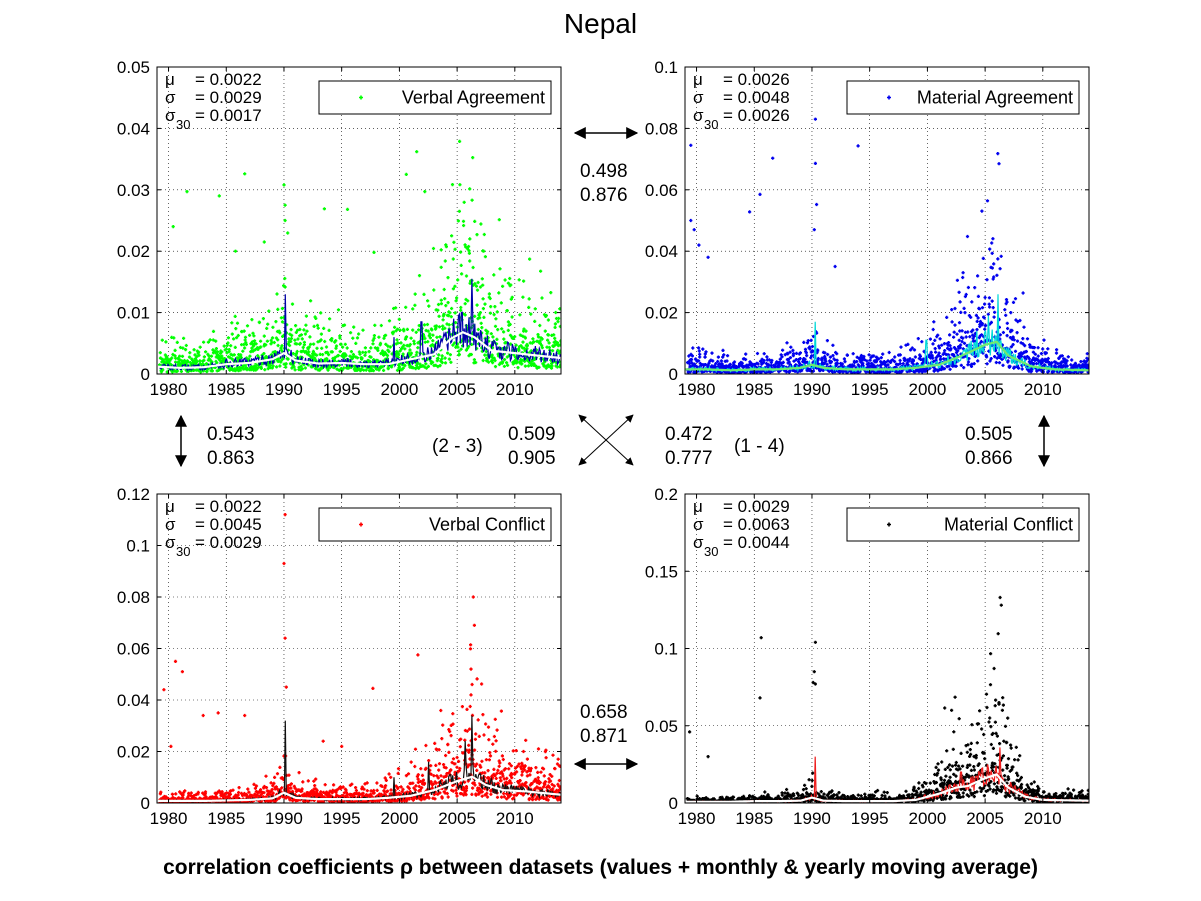  Describe the element at coordinates (756, 542) in the screenshot. I see `stat-sigma30-value: = 0.0044` at that location.